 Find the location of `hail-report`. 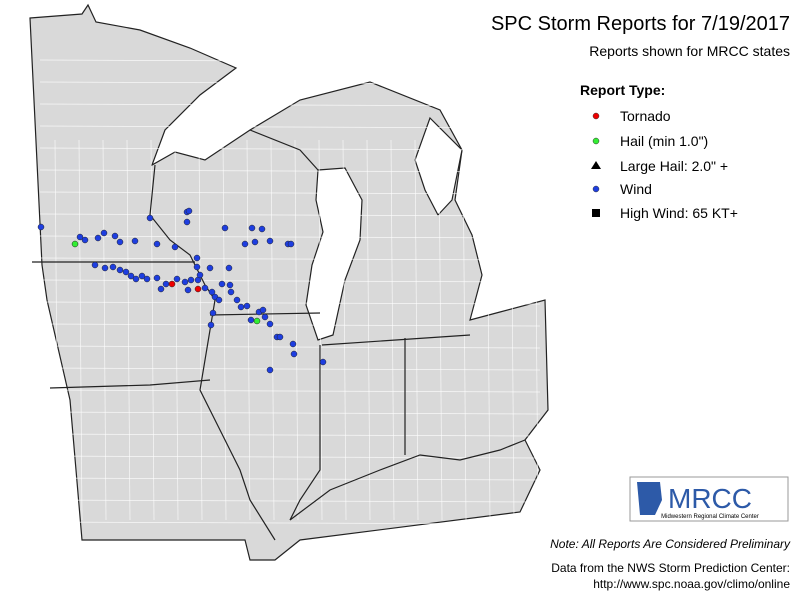

hail-report is located at coordinates (257, 321).